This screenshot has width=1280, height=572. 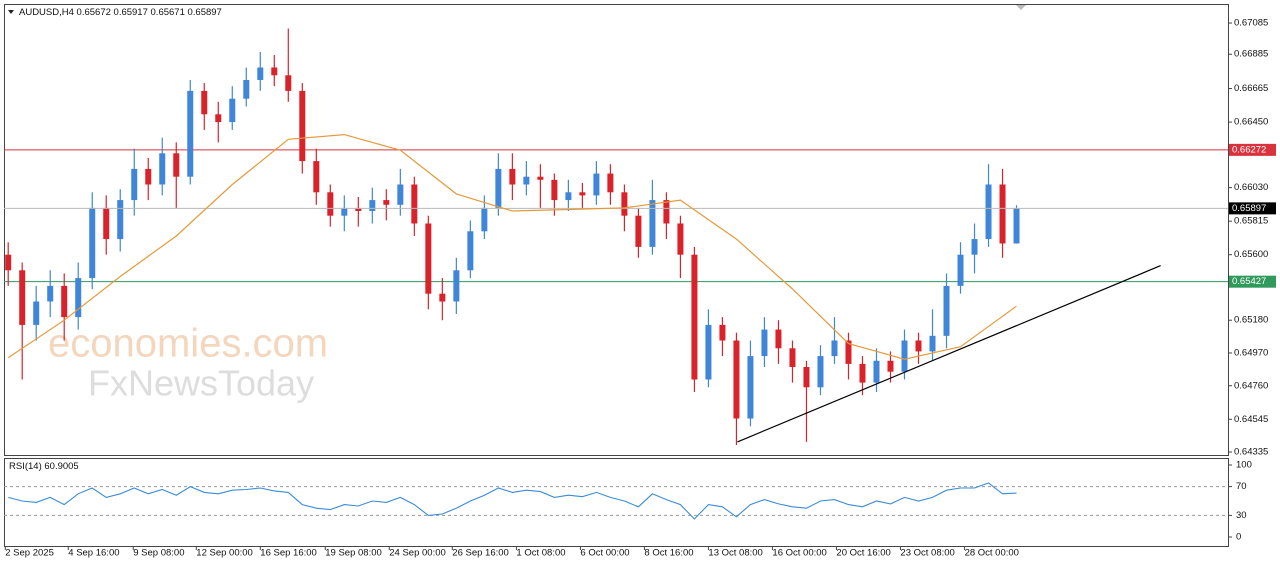 I want to click on price-tag, so click(x=1252, y=208).